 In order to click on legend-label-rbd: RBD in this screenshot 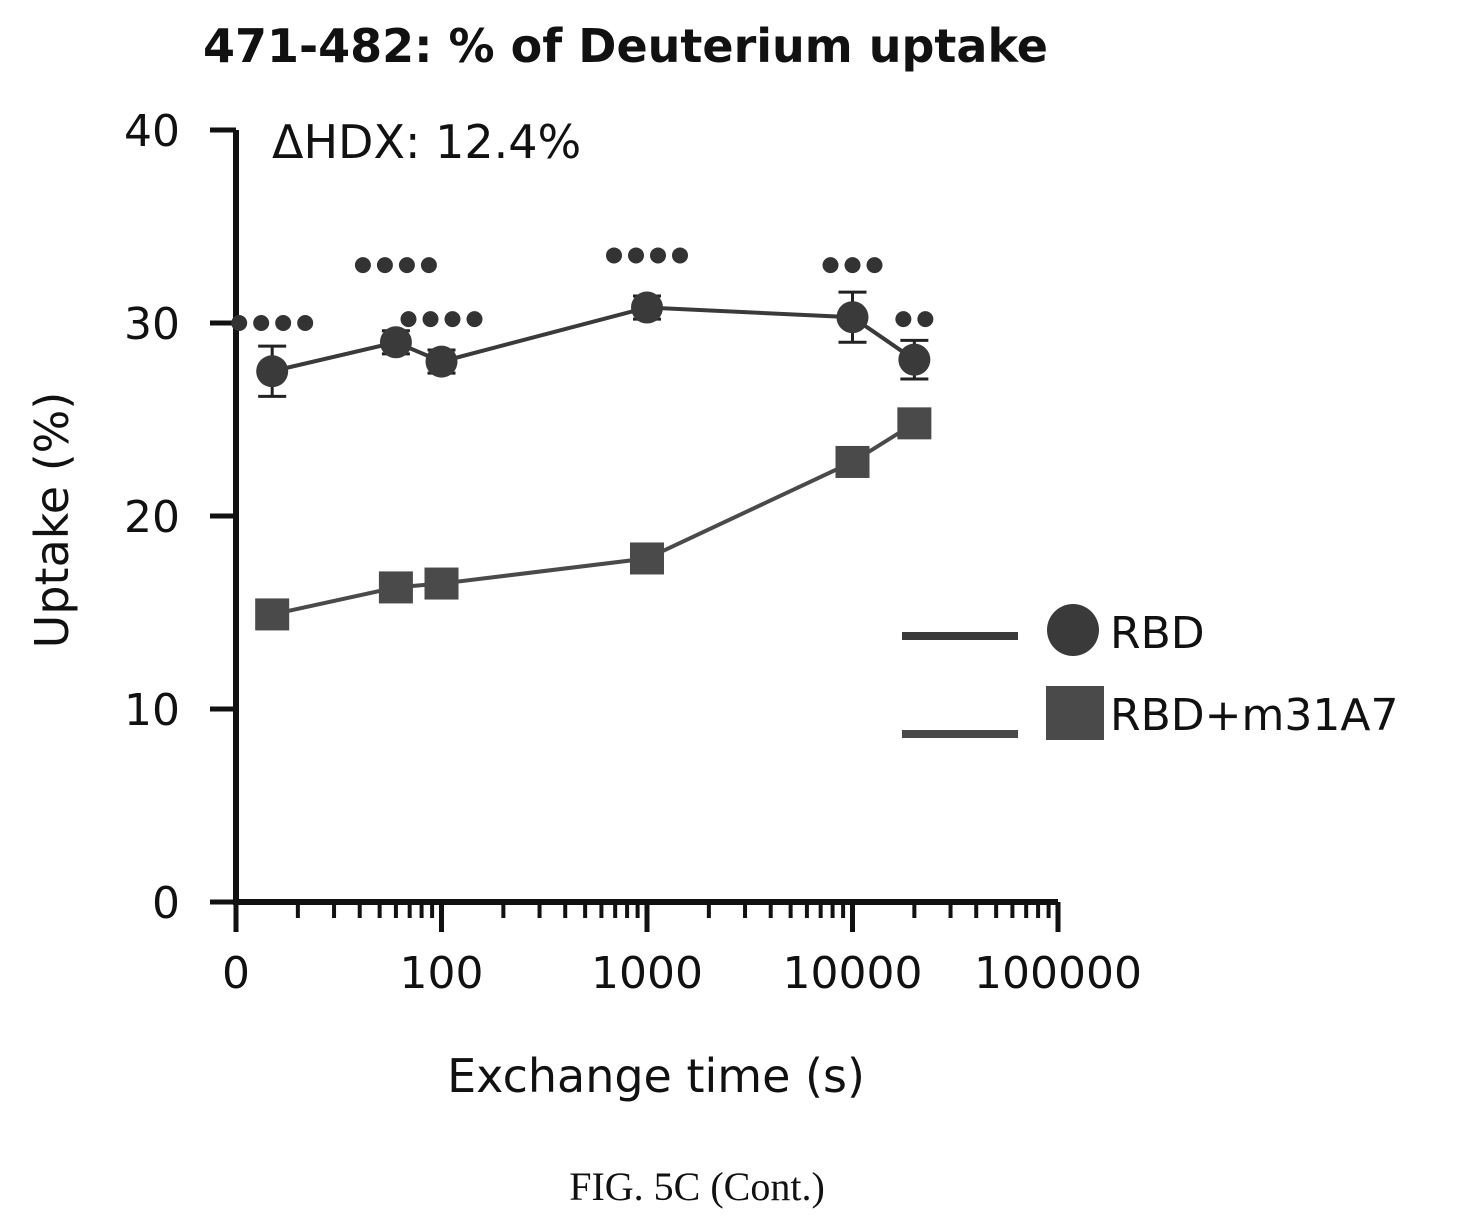, I will do `click(1157, 633)`.